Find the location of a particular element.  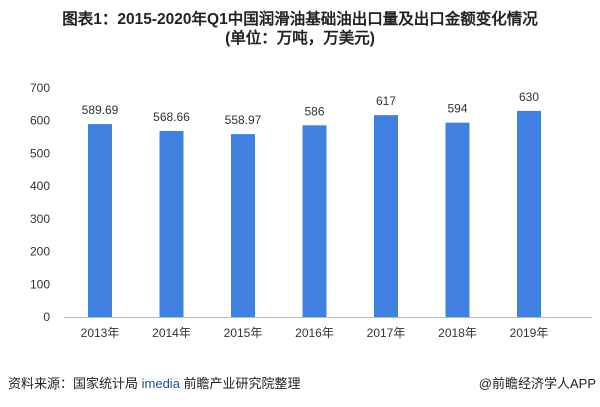

y-tick-label: 100 is located at coordinates (40, 284).